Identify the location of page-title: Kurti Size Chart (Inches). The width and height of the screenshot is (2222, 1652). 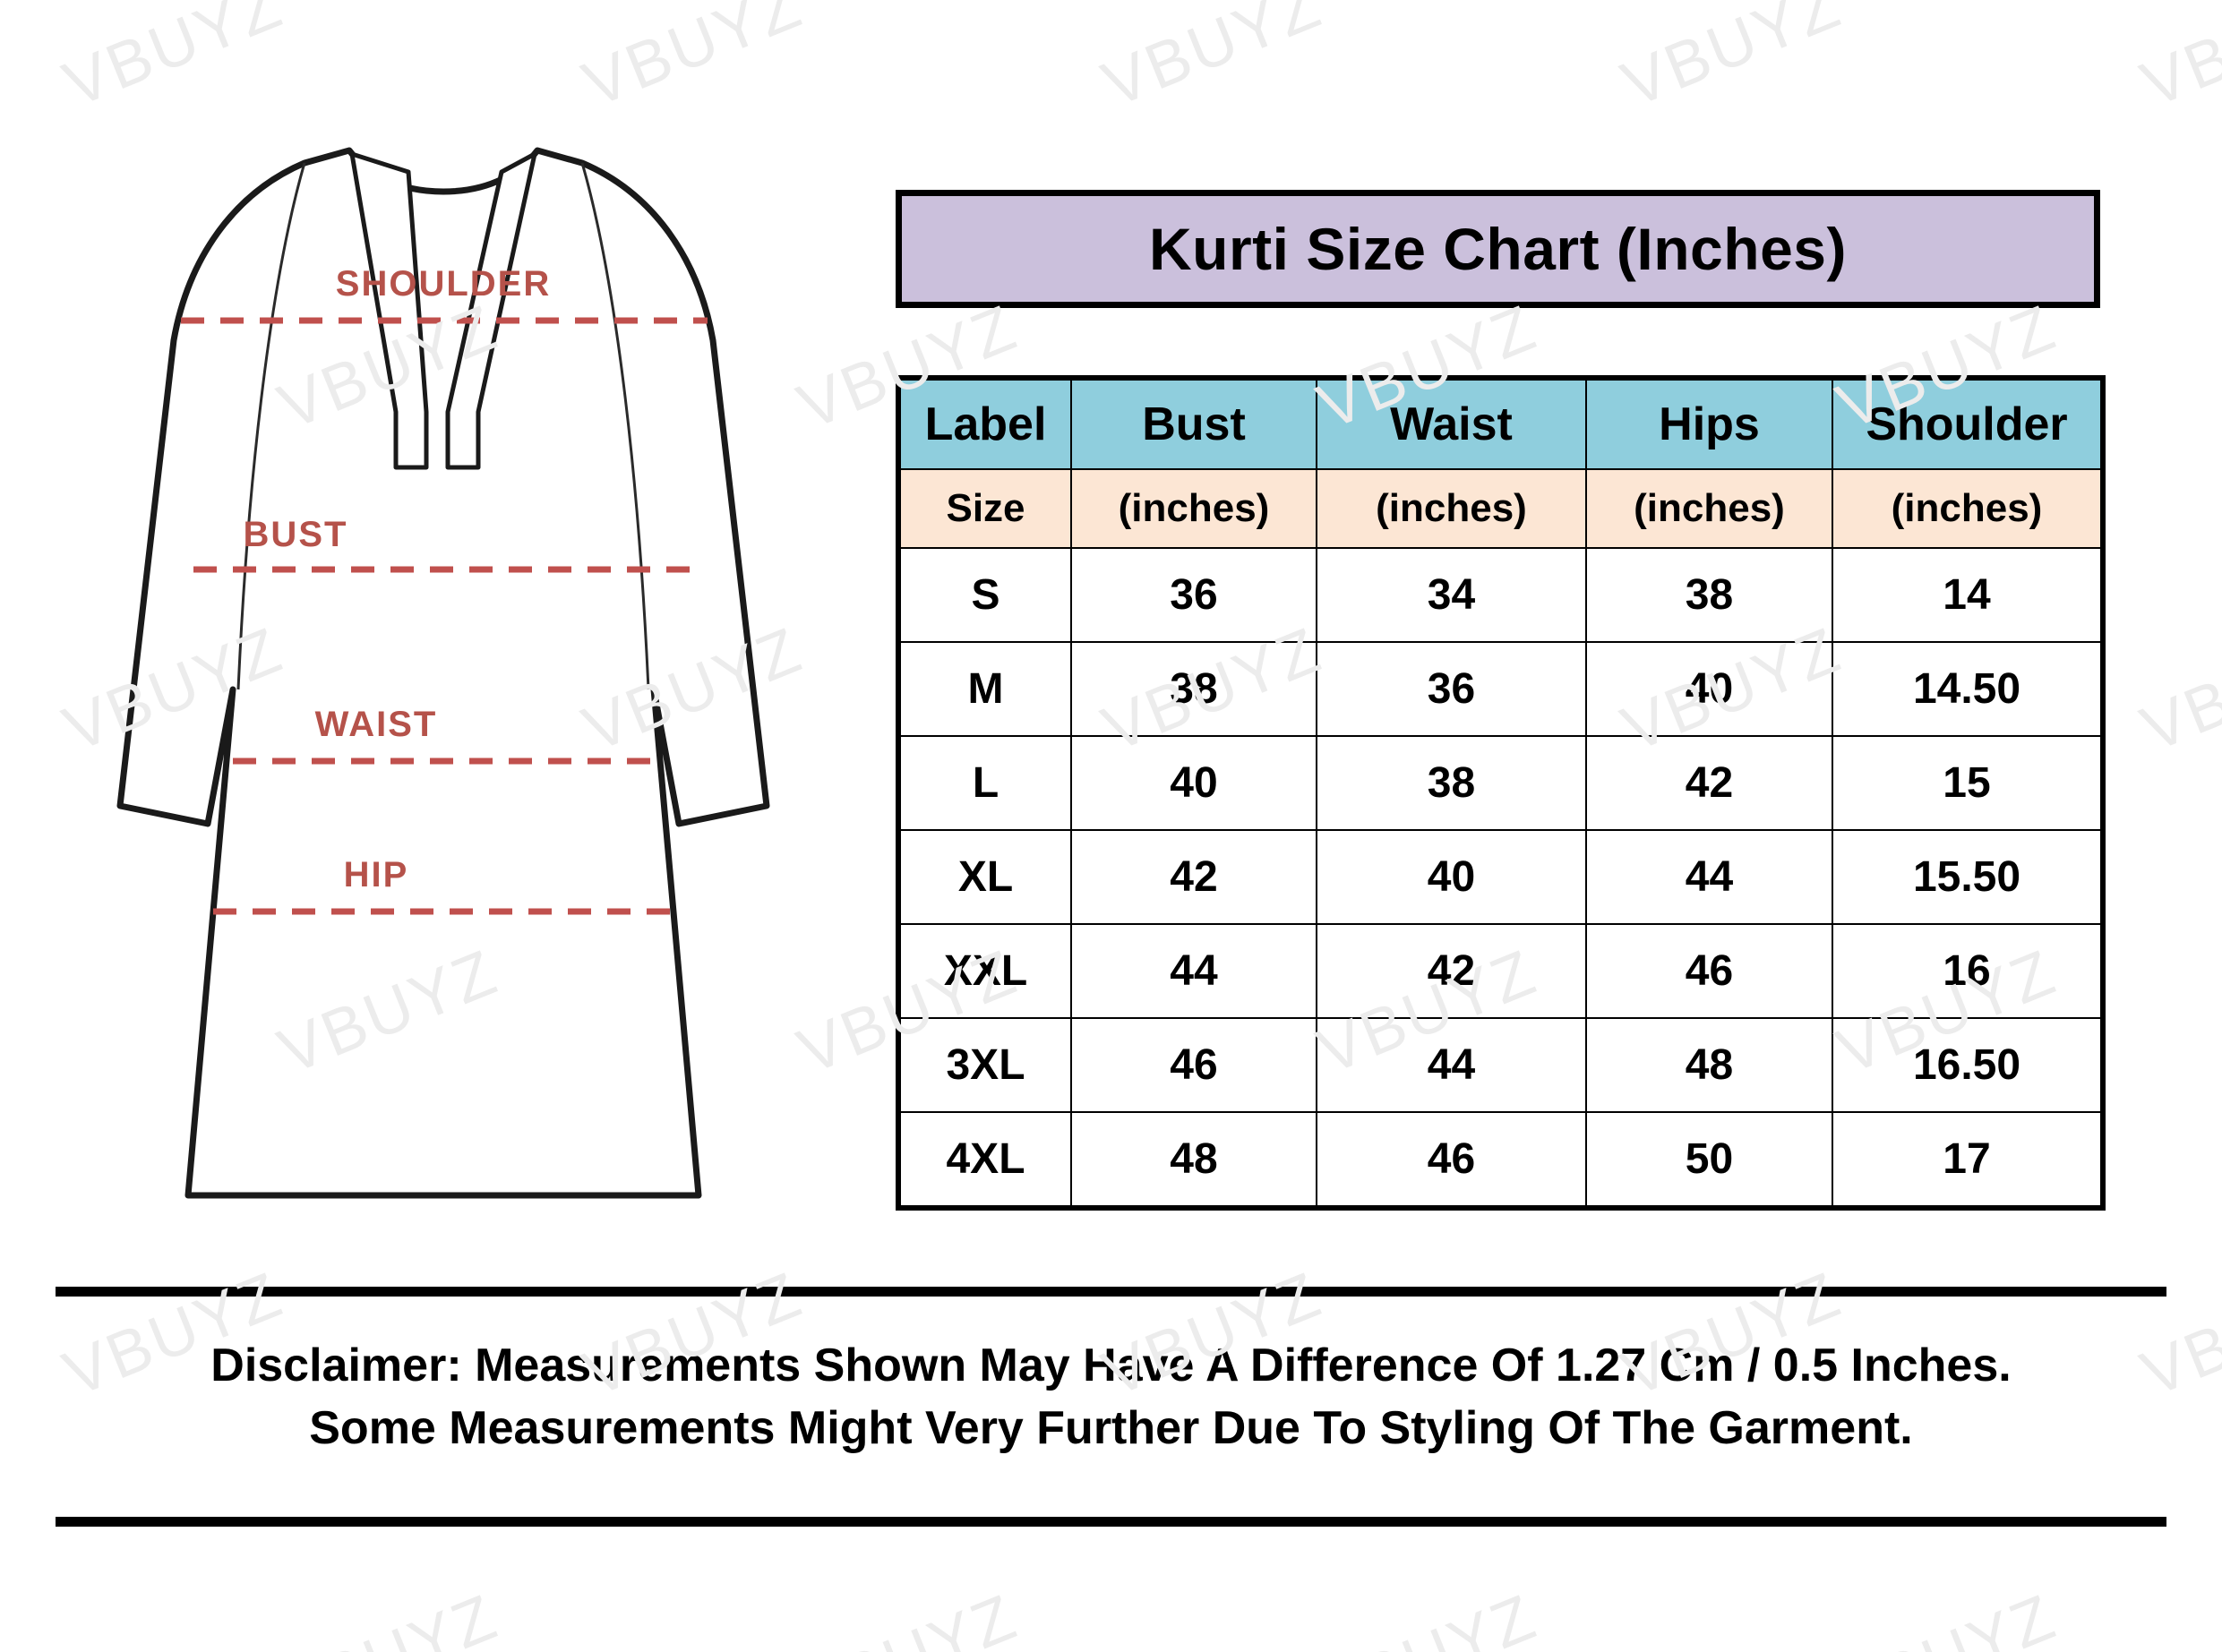
(1498, 249).